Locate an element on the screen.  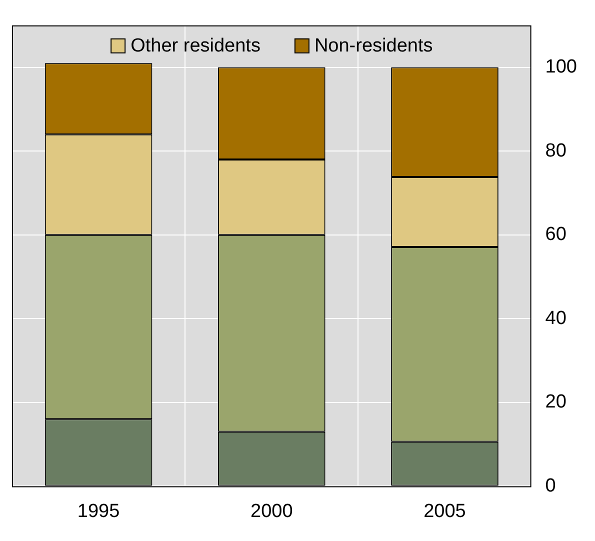
x-tick-label: 2000 is located at coordinates (271, 511).